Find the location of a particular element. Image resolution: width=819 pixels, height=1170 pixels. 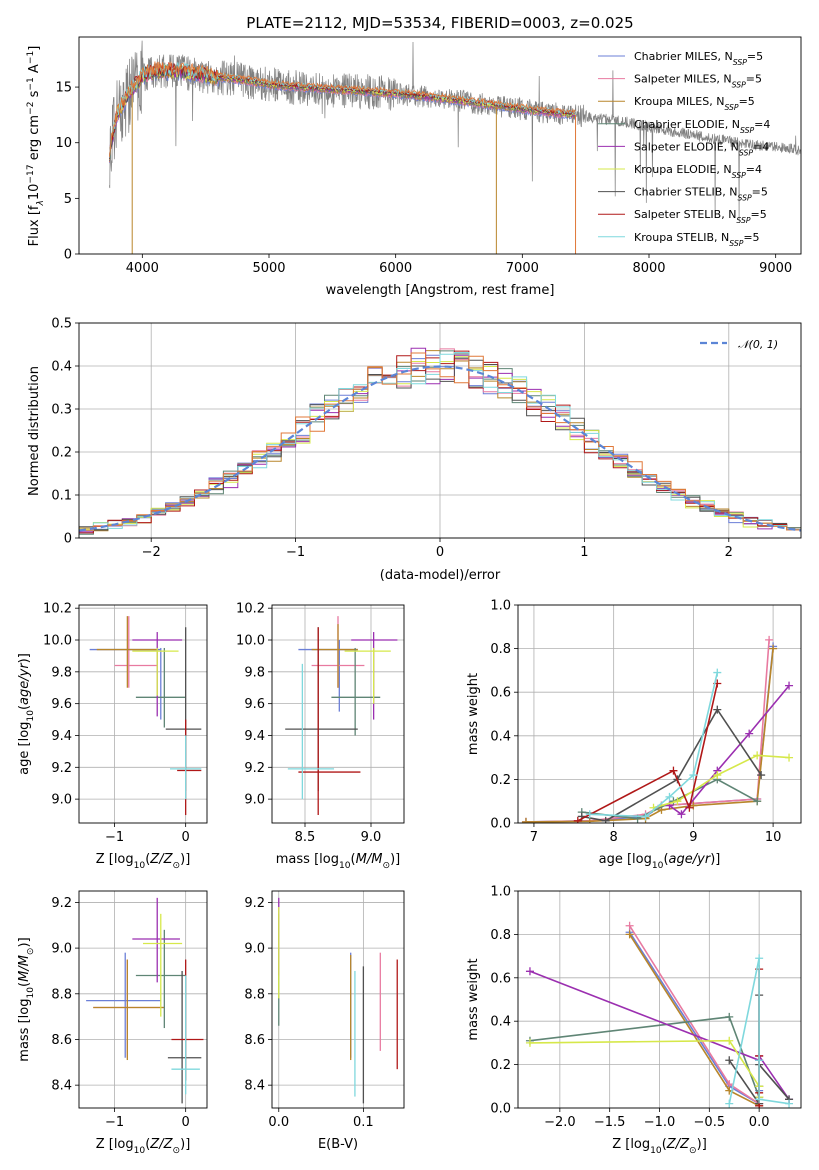

residuals-ytick-label: 0.1 is located at coordinates (61, 496).